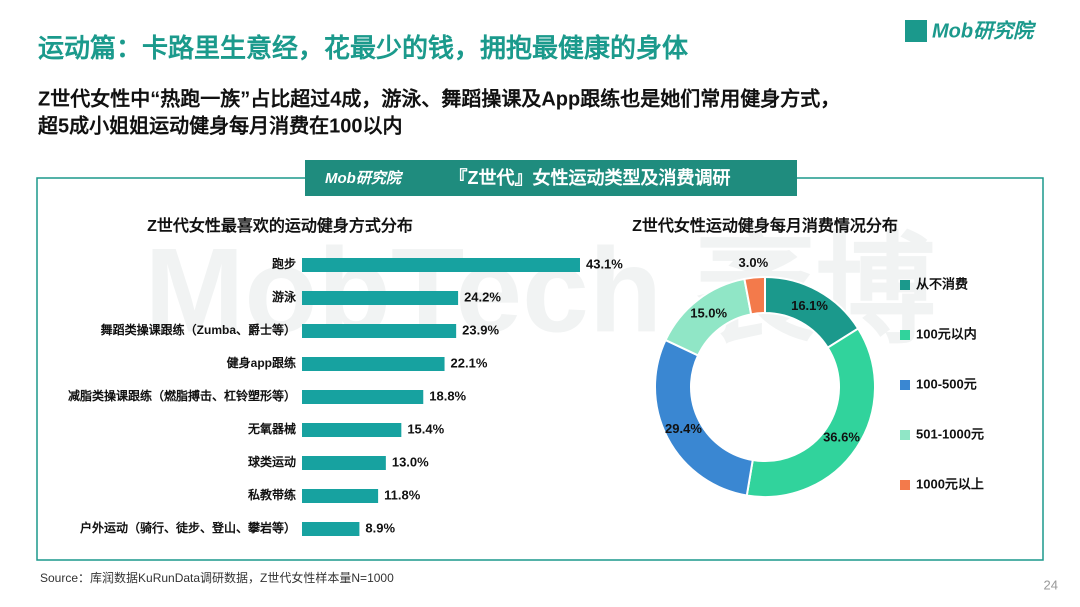 The image size is (1080, 607). Describe the element at coordinates (841, 437) in the screenshot. I see `value-label: 36.6%` at that location.